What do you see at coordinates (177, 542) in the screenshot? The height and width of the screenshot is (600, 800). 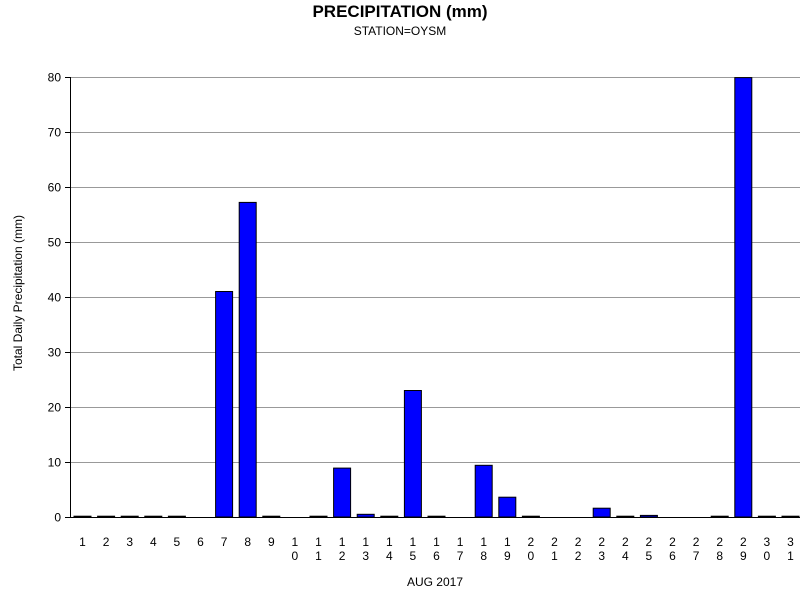 I see `x-tick-label-5: 5` at bounding box center [177, 542].